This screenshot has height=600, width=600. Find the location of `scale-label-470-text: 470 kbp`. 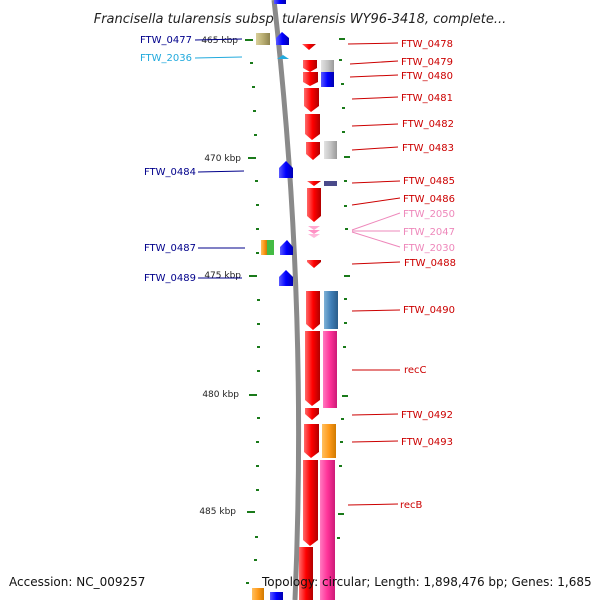

scale-label-470-text: 470 kbp is located at coordinates (222, 159).